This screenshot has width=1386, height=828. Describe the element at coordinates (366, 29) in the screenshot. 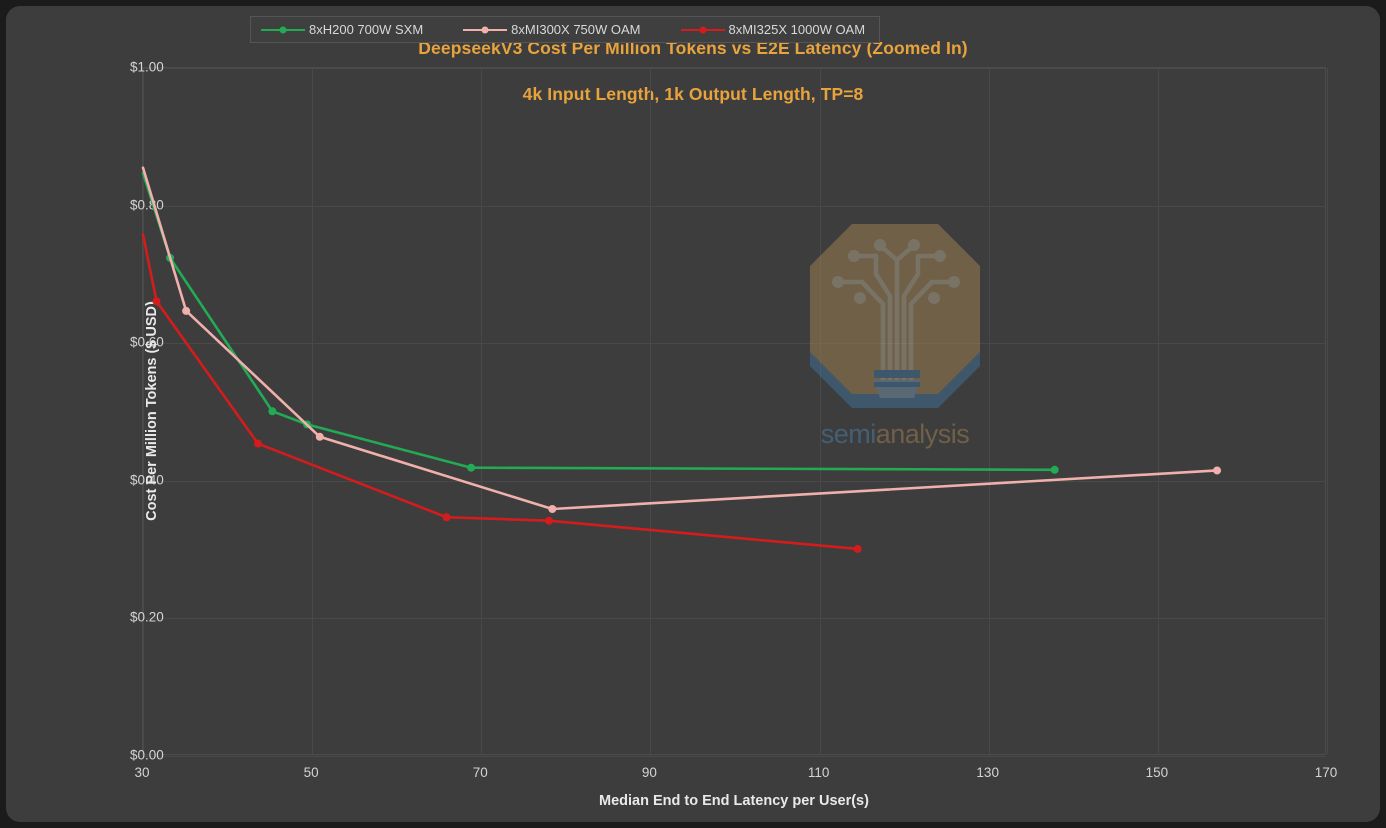

I see `legend-label-h200: 8xH200 700W SXM` at that location.